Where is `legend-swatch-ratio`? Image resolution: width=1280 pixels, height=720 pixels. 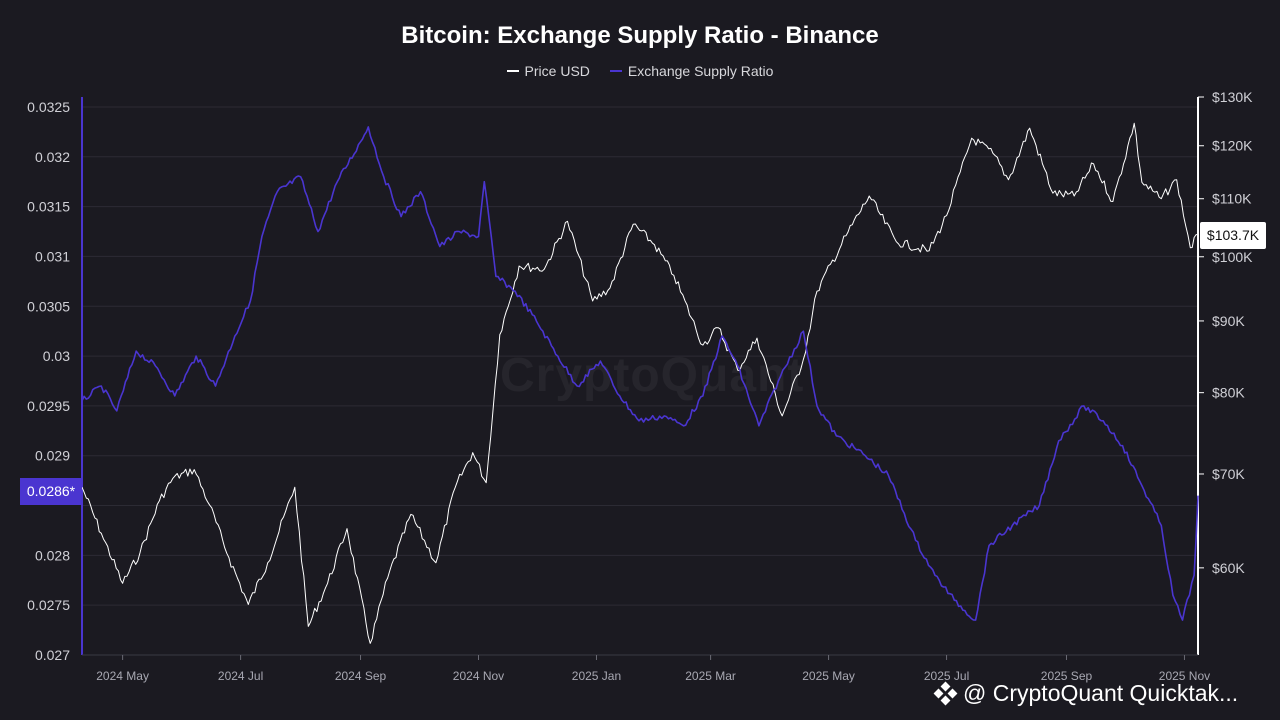 legend-swatch-ratio is located at coordinates (615, 71).